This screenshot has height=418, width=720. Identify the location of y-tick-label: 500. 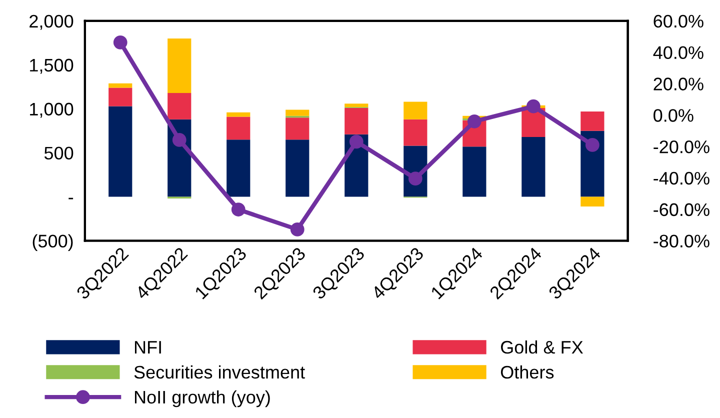
(59, 153).